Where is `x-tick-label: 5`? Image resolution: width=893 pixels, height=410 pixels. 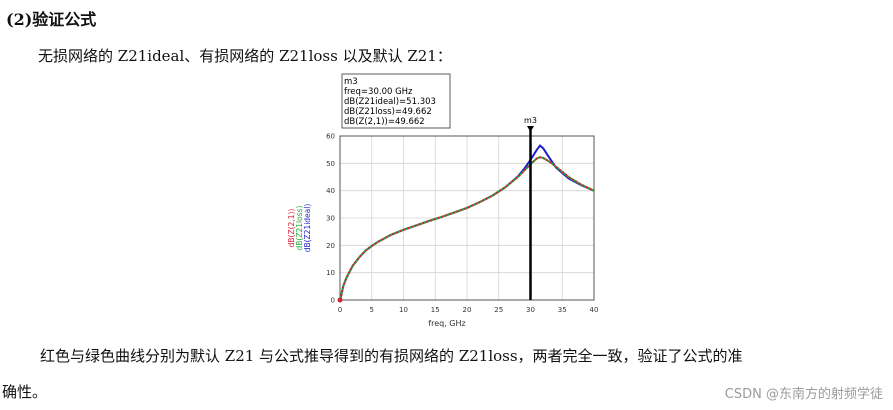
x-tick-label: 5 is located at coordinates (372, 310).